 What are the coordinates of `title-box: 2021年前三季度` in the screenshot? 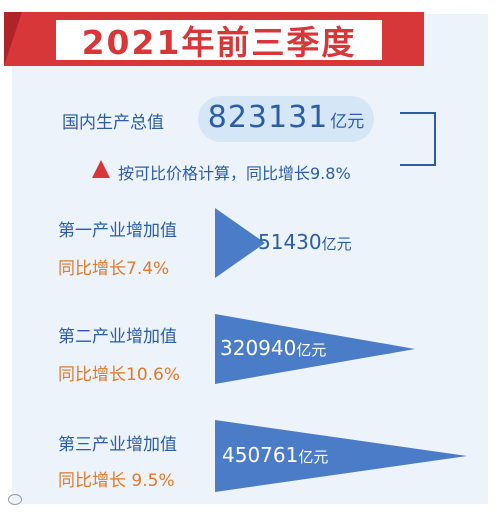 It's located at (219, 41).